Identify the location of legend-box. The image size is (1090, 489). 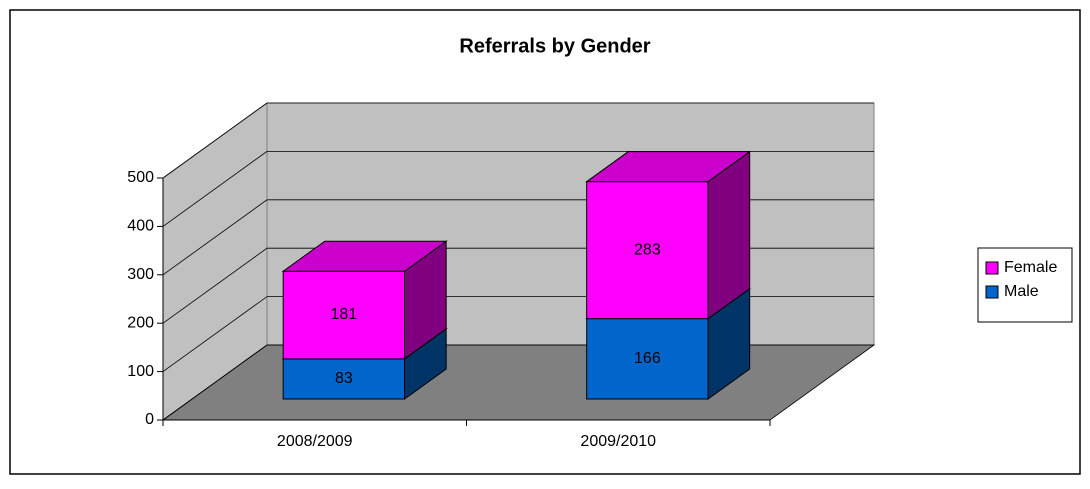
(1025, 285).